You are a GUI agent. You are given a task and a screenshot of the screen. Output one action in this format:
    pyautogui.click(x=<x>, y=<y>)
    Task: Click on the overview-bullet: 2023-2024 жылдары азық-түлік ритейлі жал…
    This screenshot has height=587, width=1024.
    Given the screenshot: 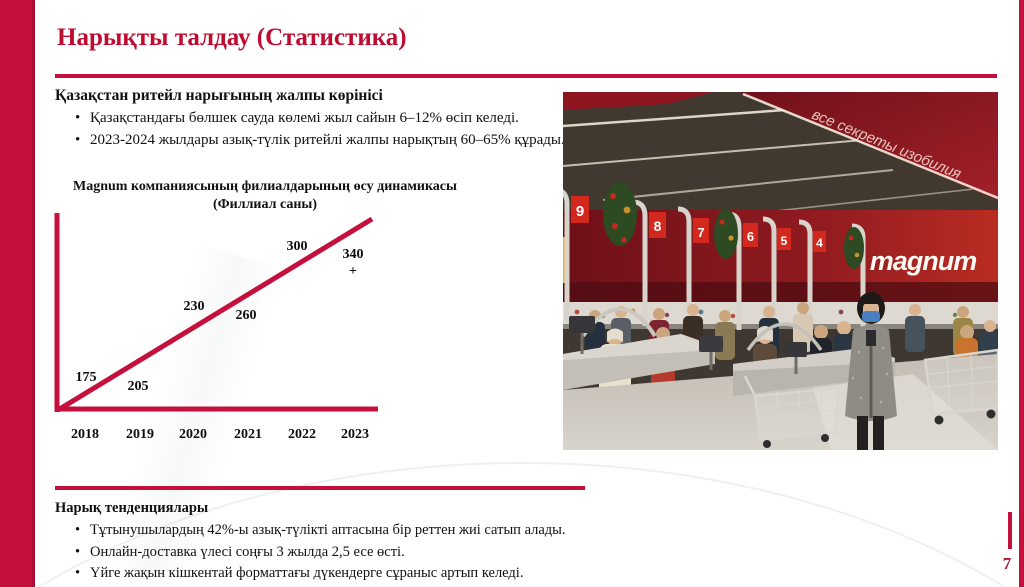 What is the action you would take?
    pyautogui.click(x=326, y=140)
    